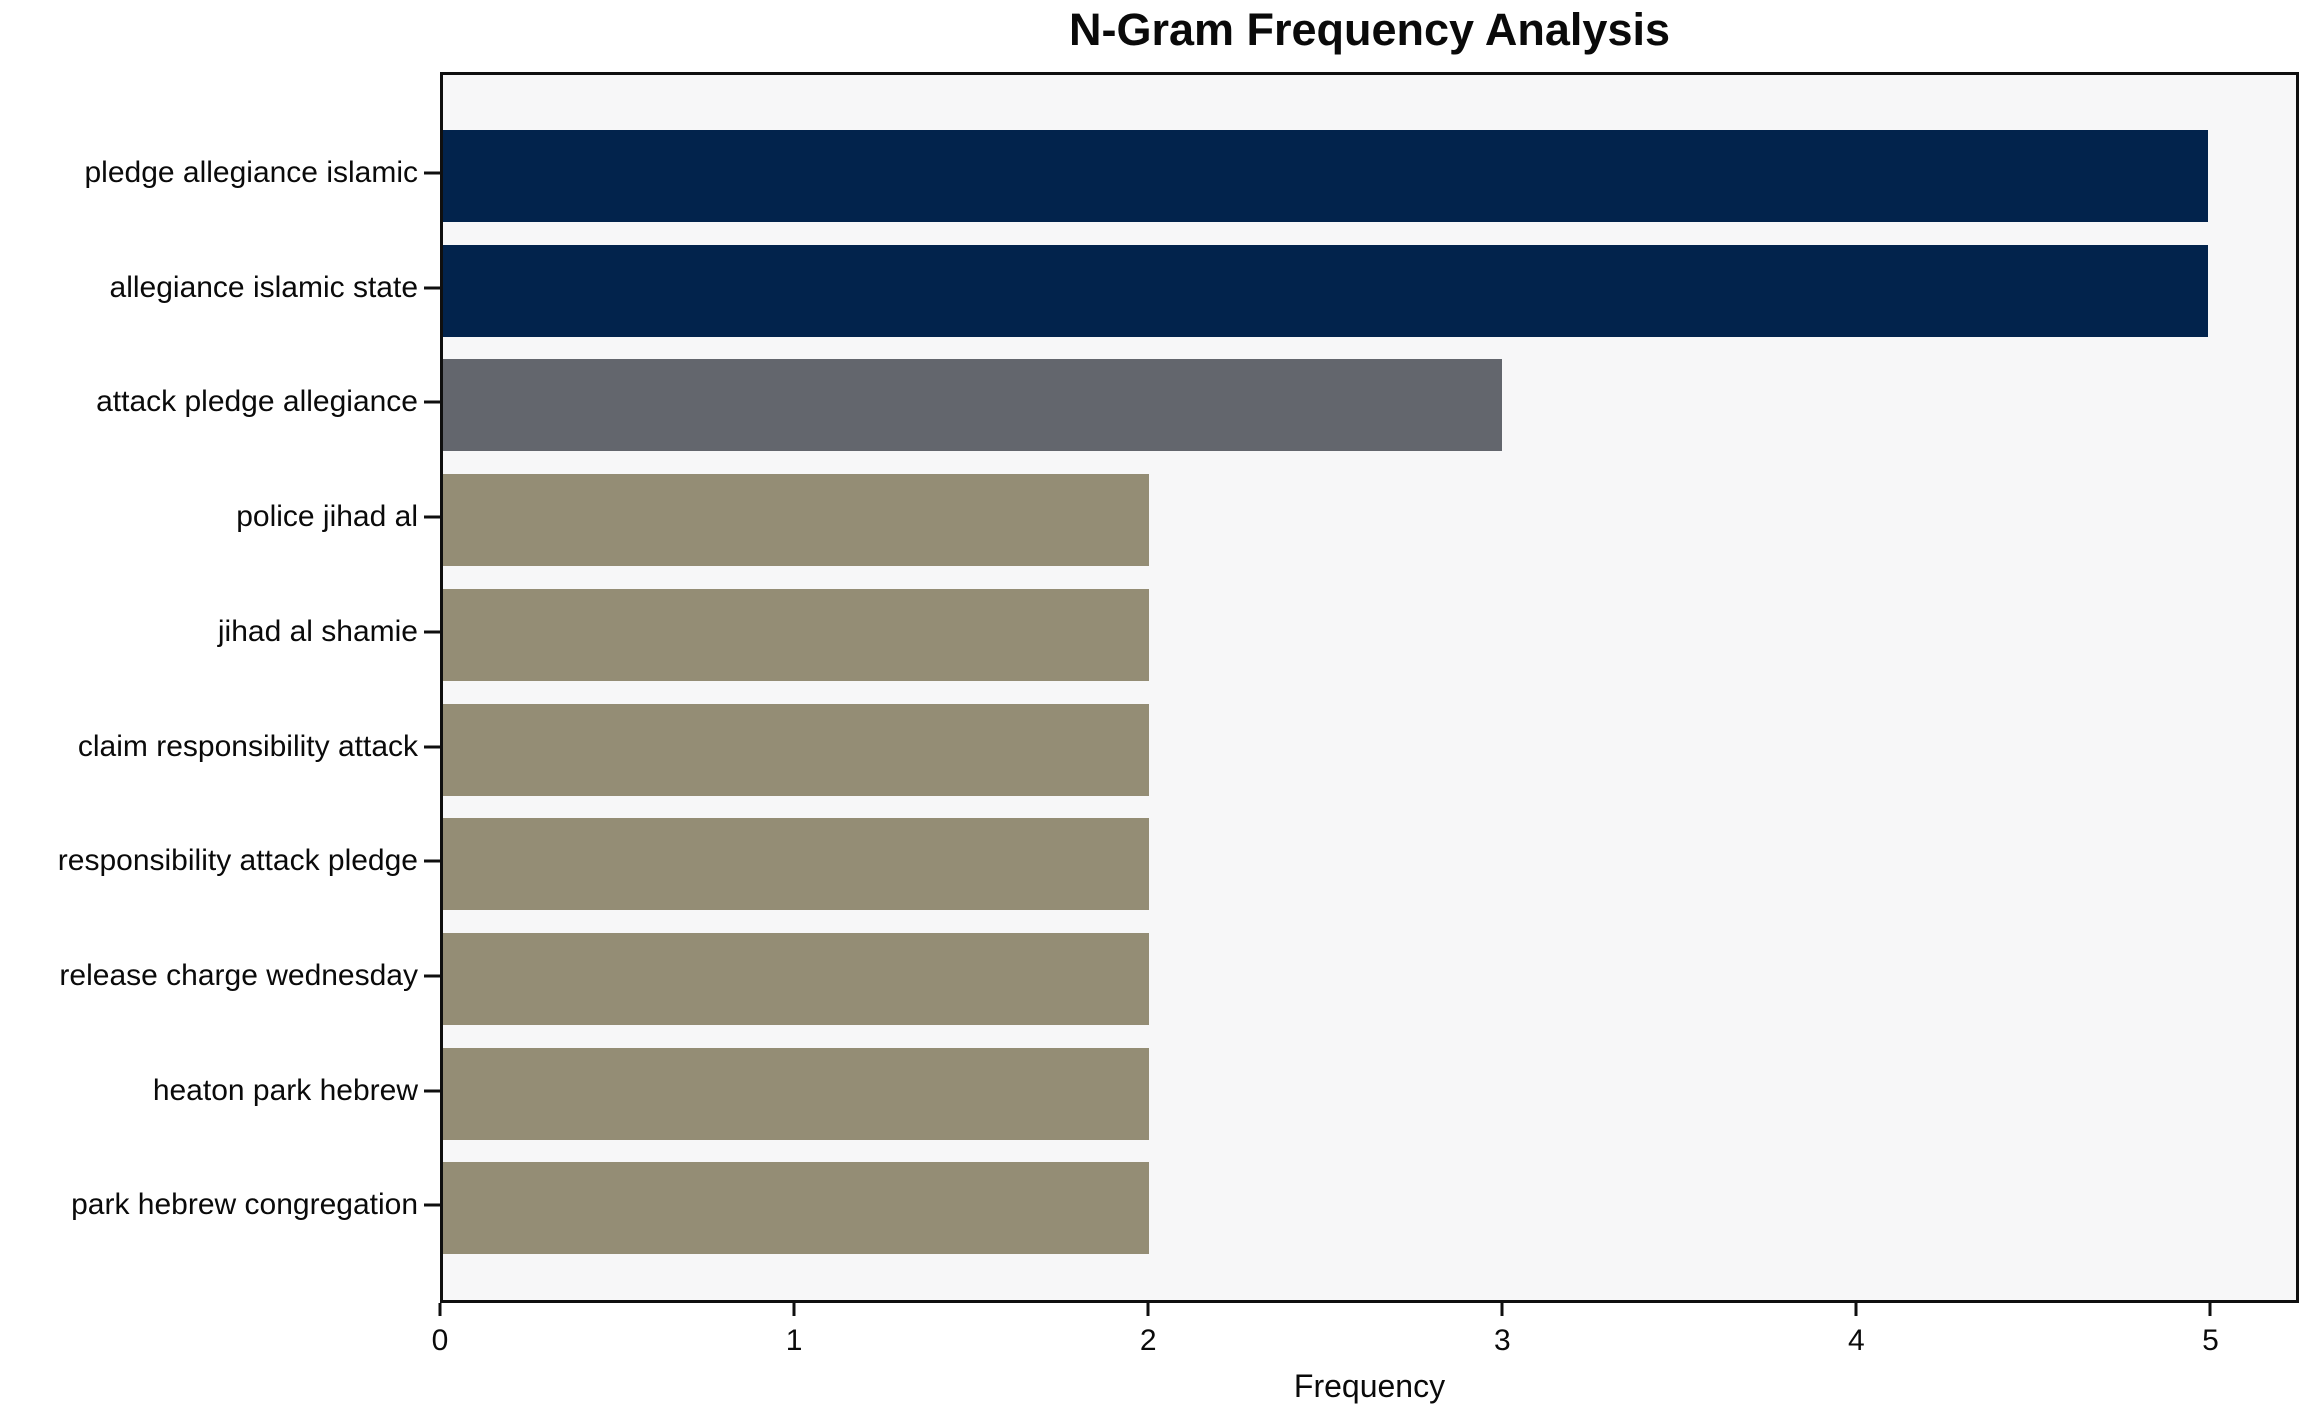 The width and height of the screenshot is (2319, 1414). What do you see at coordinates (237, 861) in the screenshot?
I see `y-tick-label: responsibility attack pledge` at bounding box center [237, 861].